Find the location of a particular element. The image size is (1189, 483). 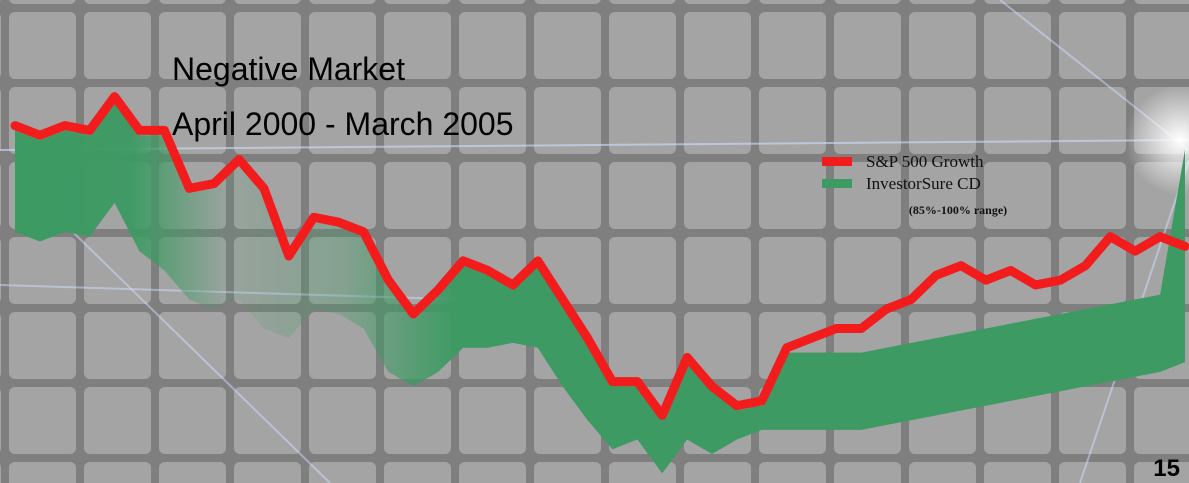

legend-note: (85%-100% range) is located at coordinates (958, 210).